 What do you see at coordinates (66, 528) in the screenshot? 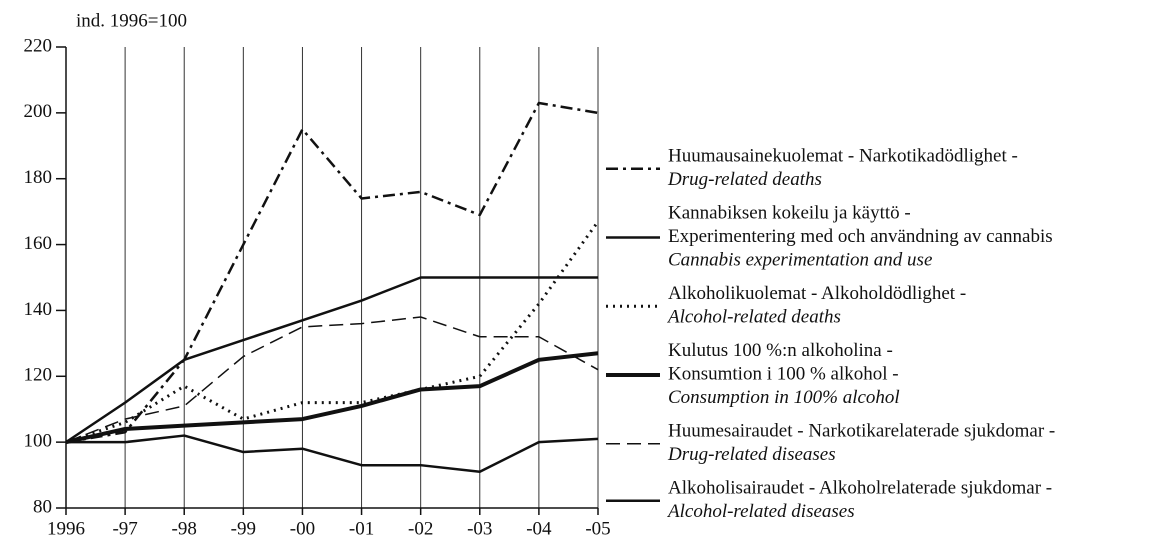
I see `x-tick-label: 1996` at bounding box center [66, 528].